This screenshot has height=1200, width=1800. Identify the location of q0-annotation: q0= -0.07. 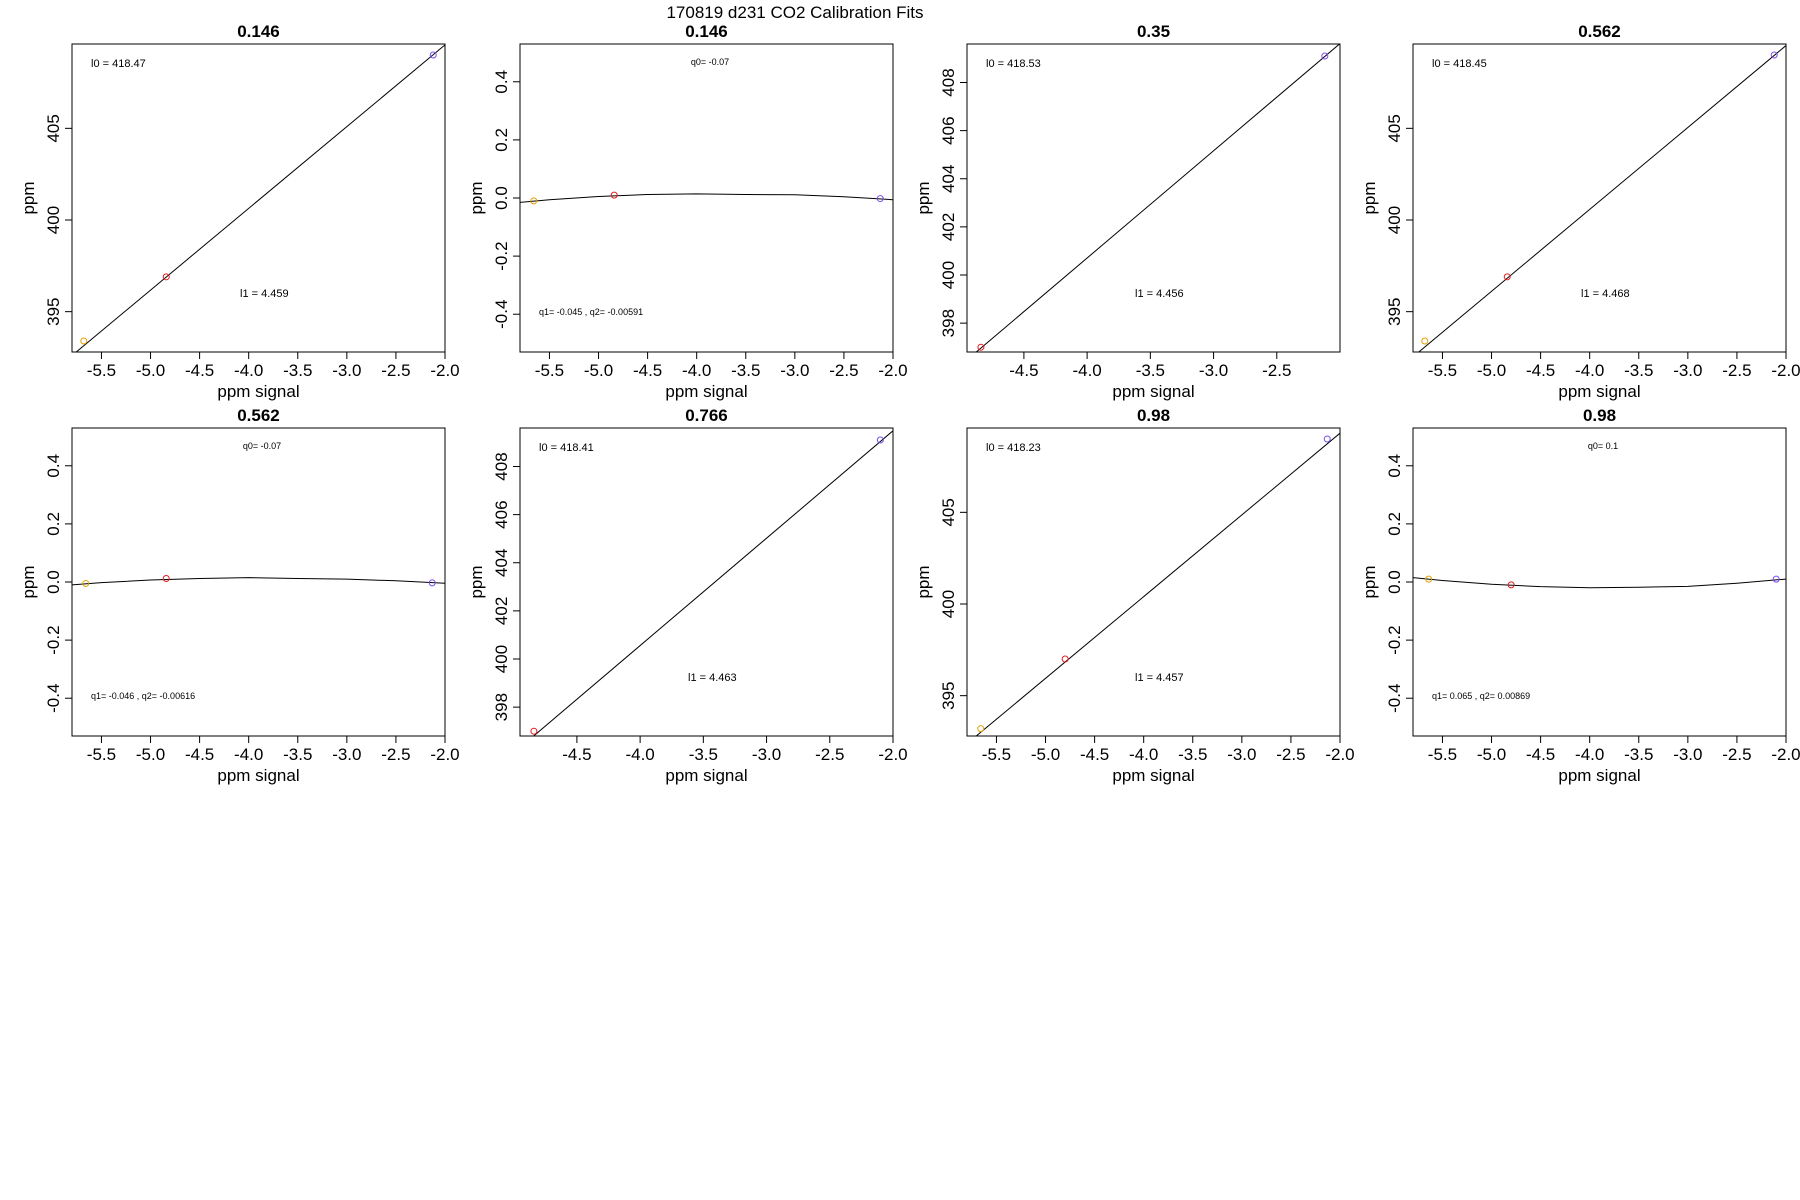
(262, 446).